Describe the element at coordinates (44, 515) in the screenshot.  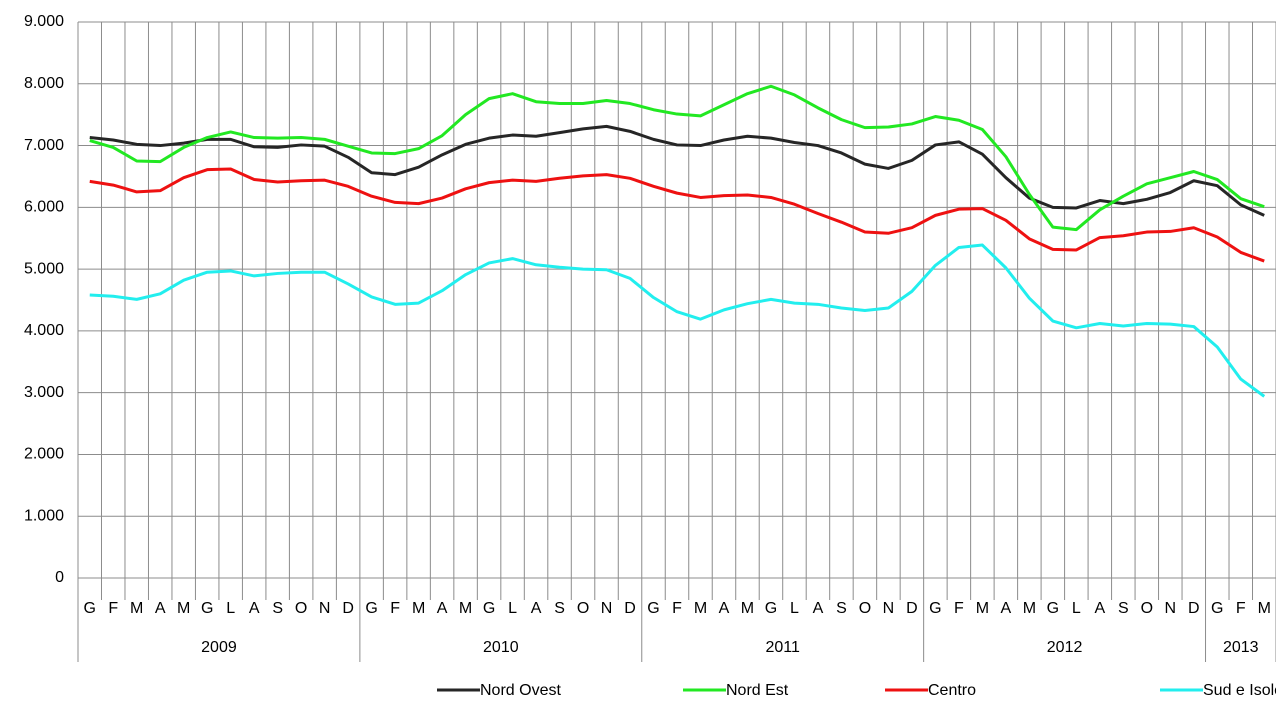
I see `y-tick-label: 1.000` at that location.